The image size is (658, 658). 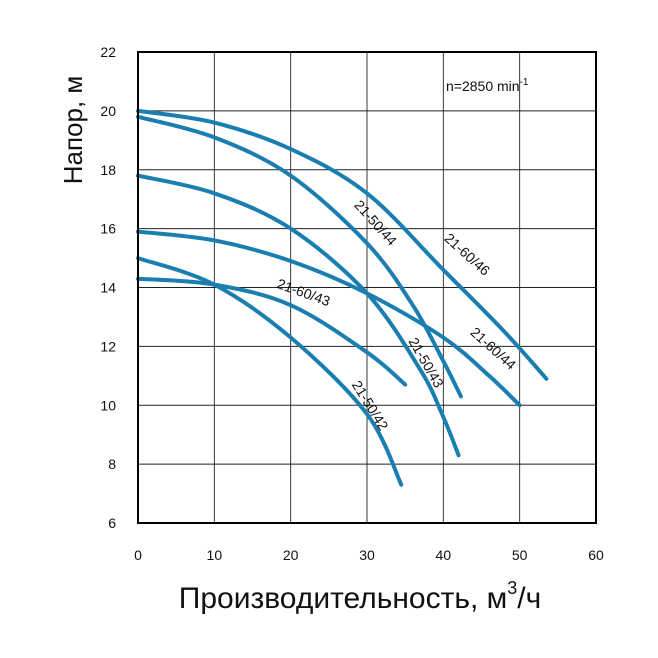 What do you see at coordinates (343, 598) in the screenshot?
I see `x-axis-label-main: Производительность, м` at bounding box center [343, 598].